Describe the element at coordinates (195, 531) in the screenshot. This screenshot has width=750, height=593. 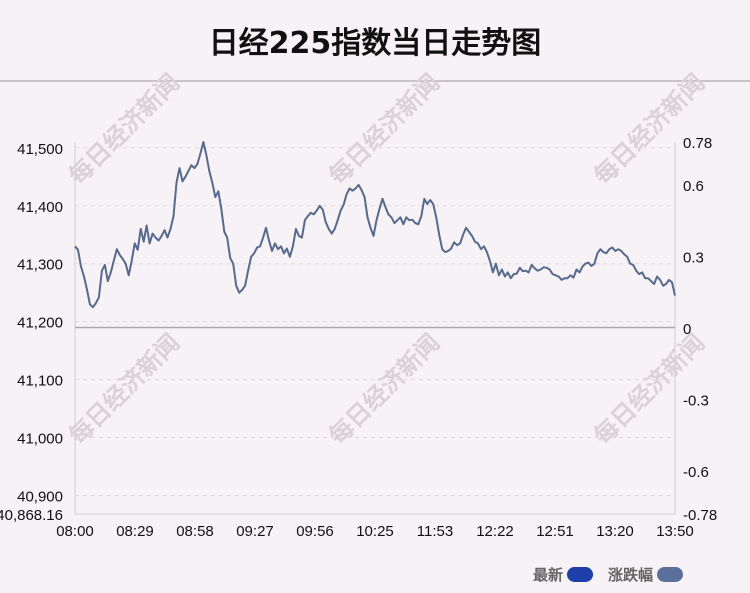
I see `x-tick-label: 08:58` at that location.